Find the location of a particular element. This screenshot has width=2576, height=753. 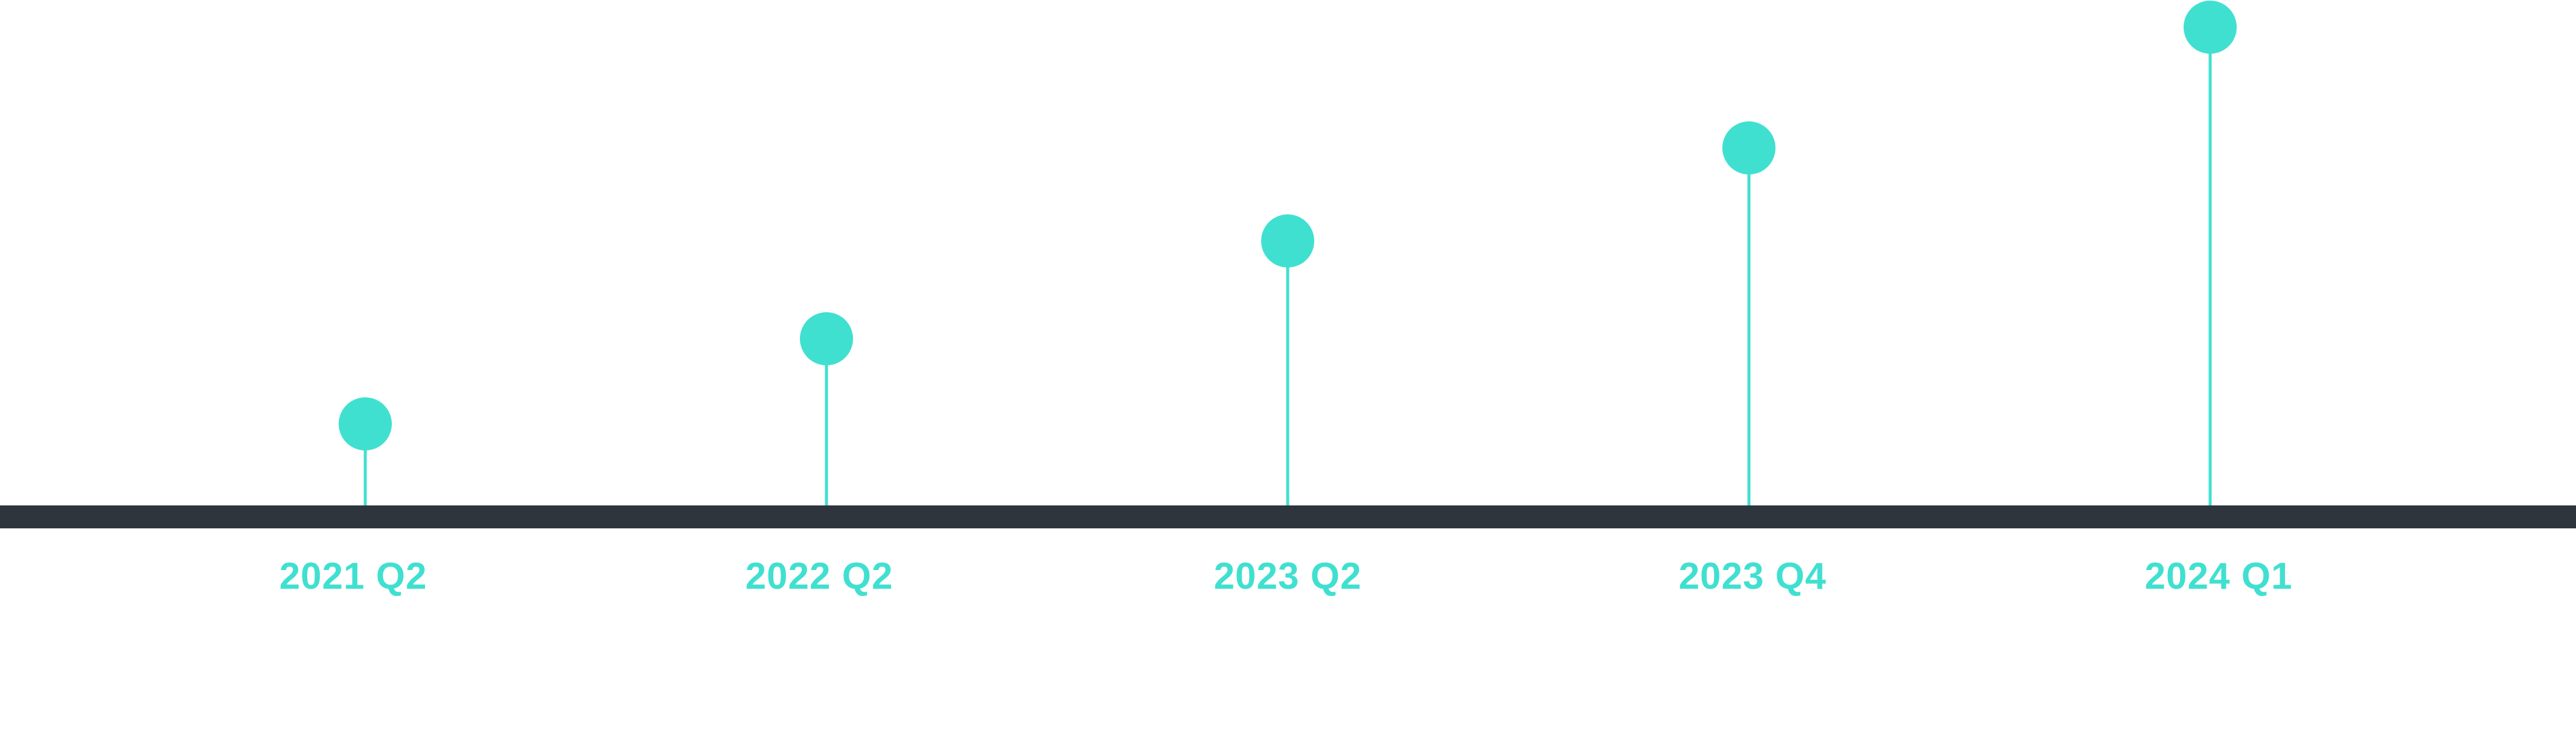

milestone-label: 2023 Q2 is located at coordinates (1288, 576).